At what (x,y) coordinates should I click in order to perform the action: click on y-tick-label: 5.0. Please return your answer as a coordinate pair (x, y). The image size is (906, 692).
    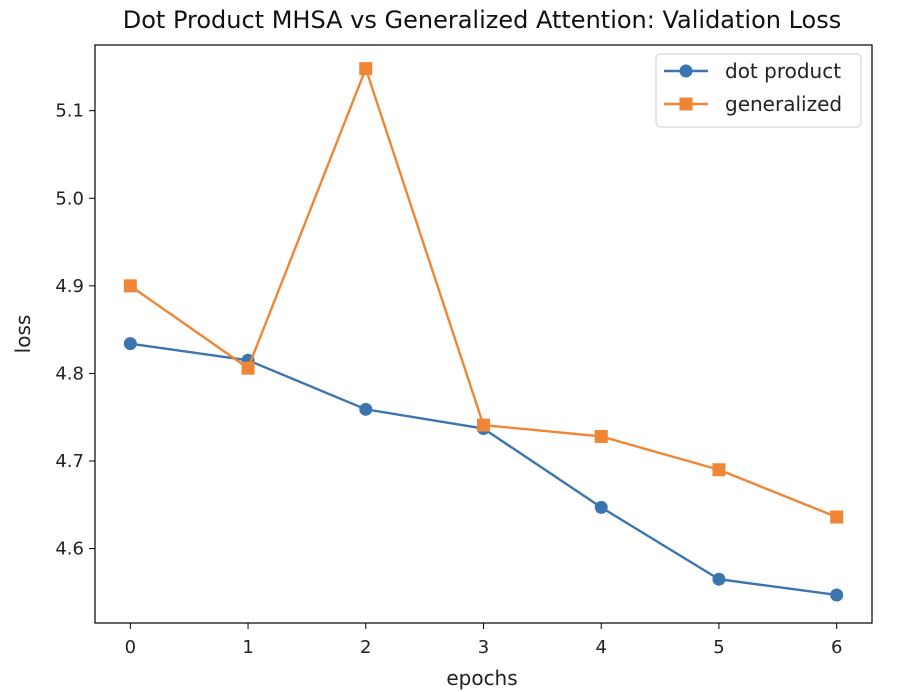
    Looking at the image, I should click on (69, 198).